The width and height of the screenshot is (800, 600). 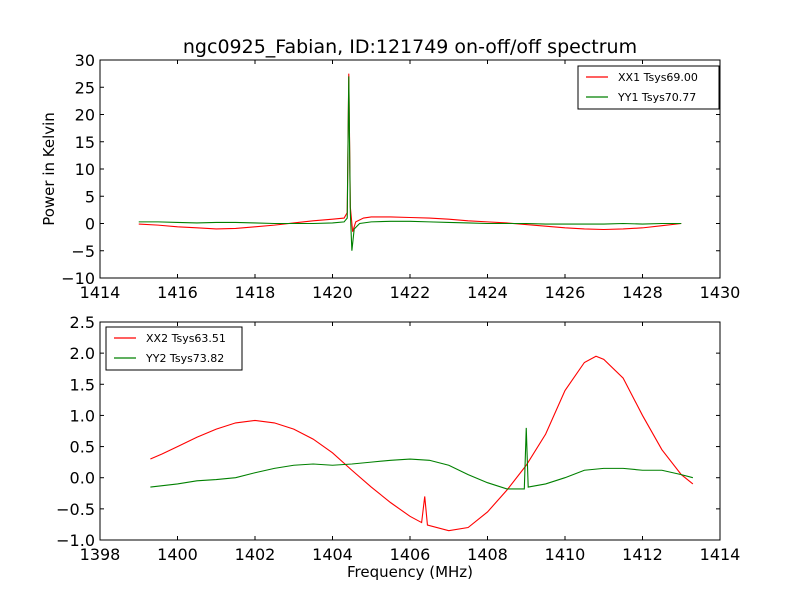 What do you see at coordinates (100, 554) in the screenshot?
I see `x-tick-label: 1398` at bounding box center [100, 554].